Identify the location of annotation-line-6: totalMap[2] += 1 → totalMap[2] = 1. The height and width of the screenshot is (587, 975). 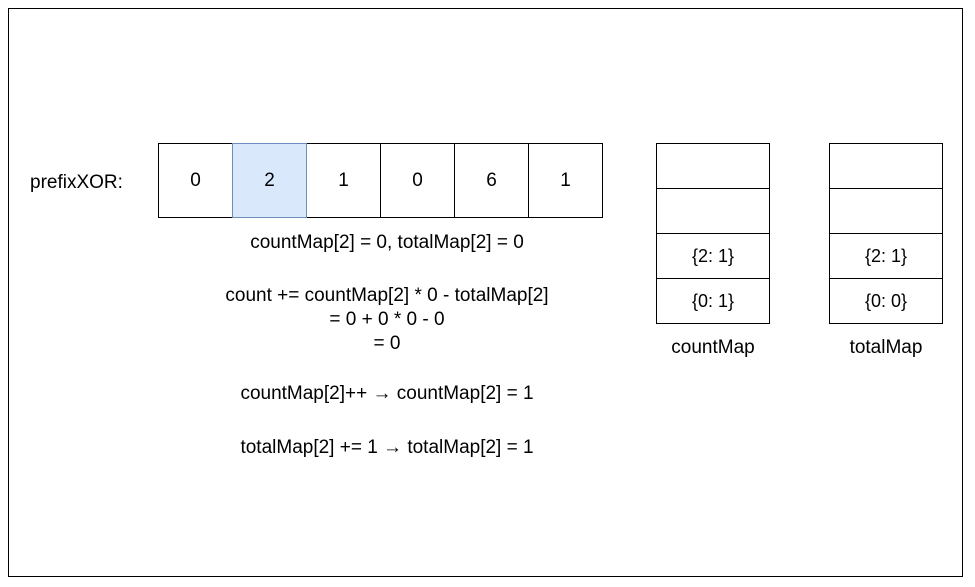
(387, 447).